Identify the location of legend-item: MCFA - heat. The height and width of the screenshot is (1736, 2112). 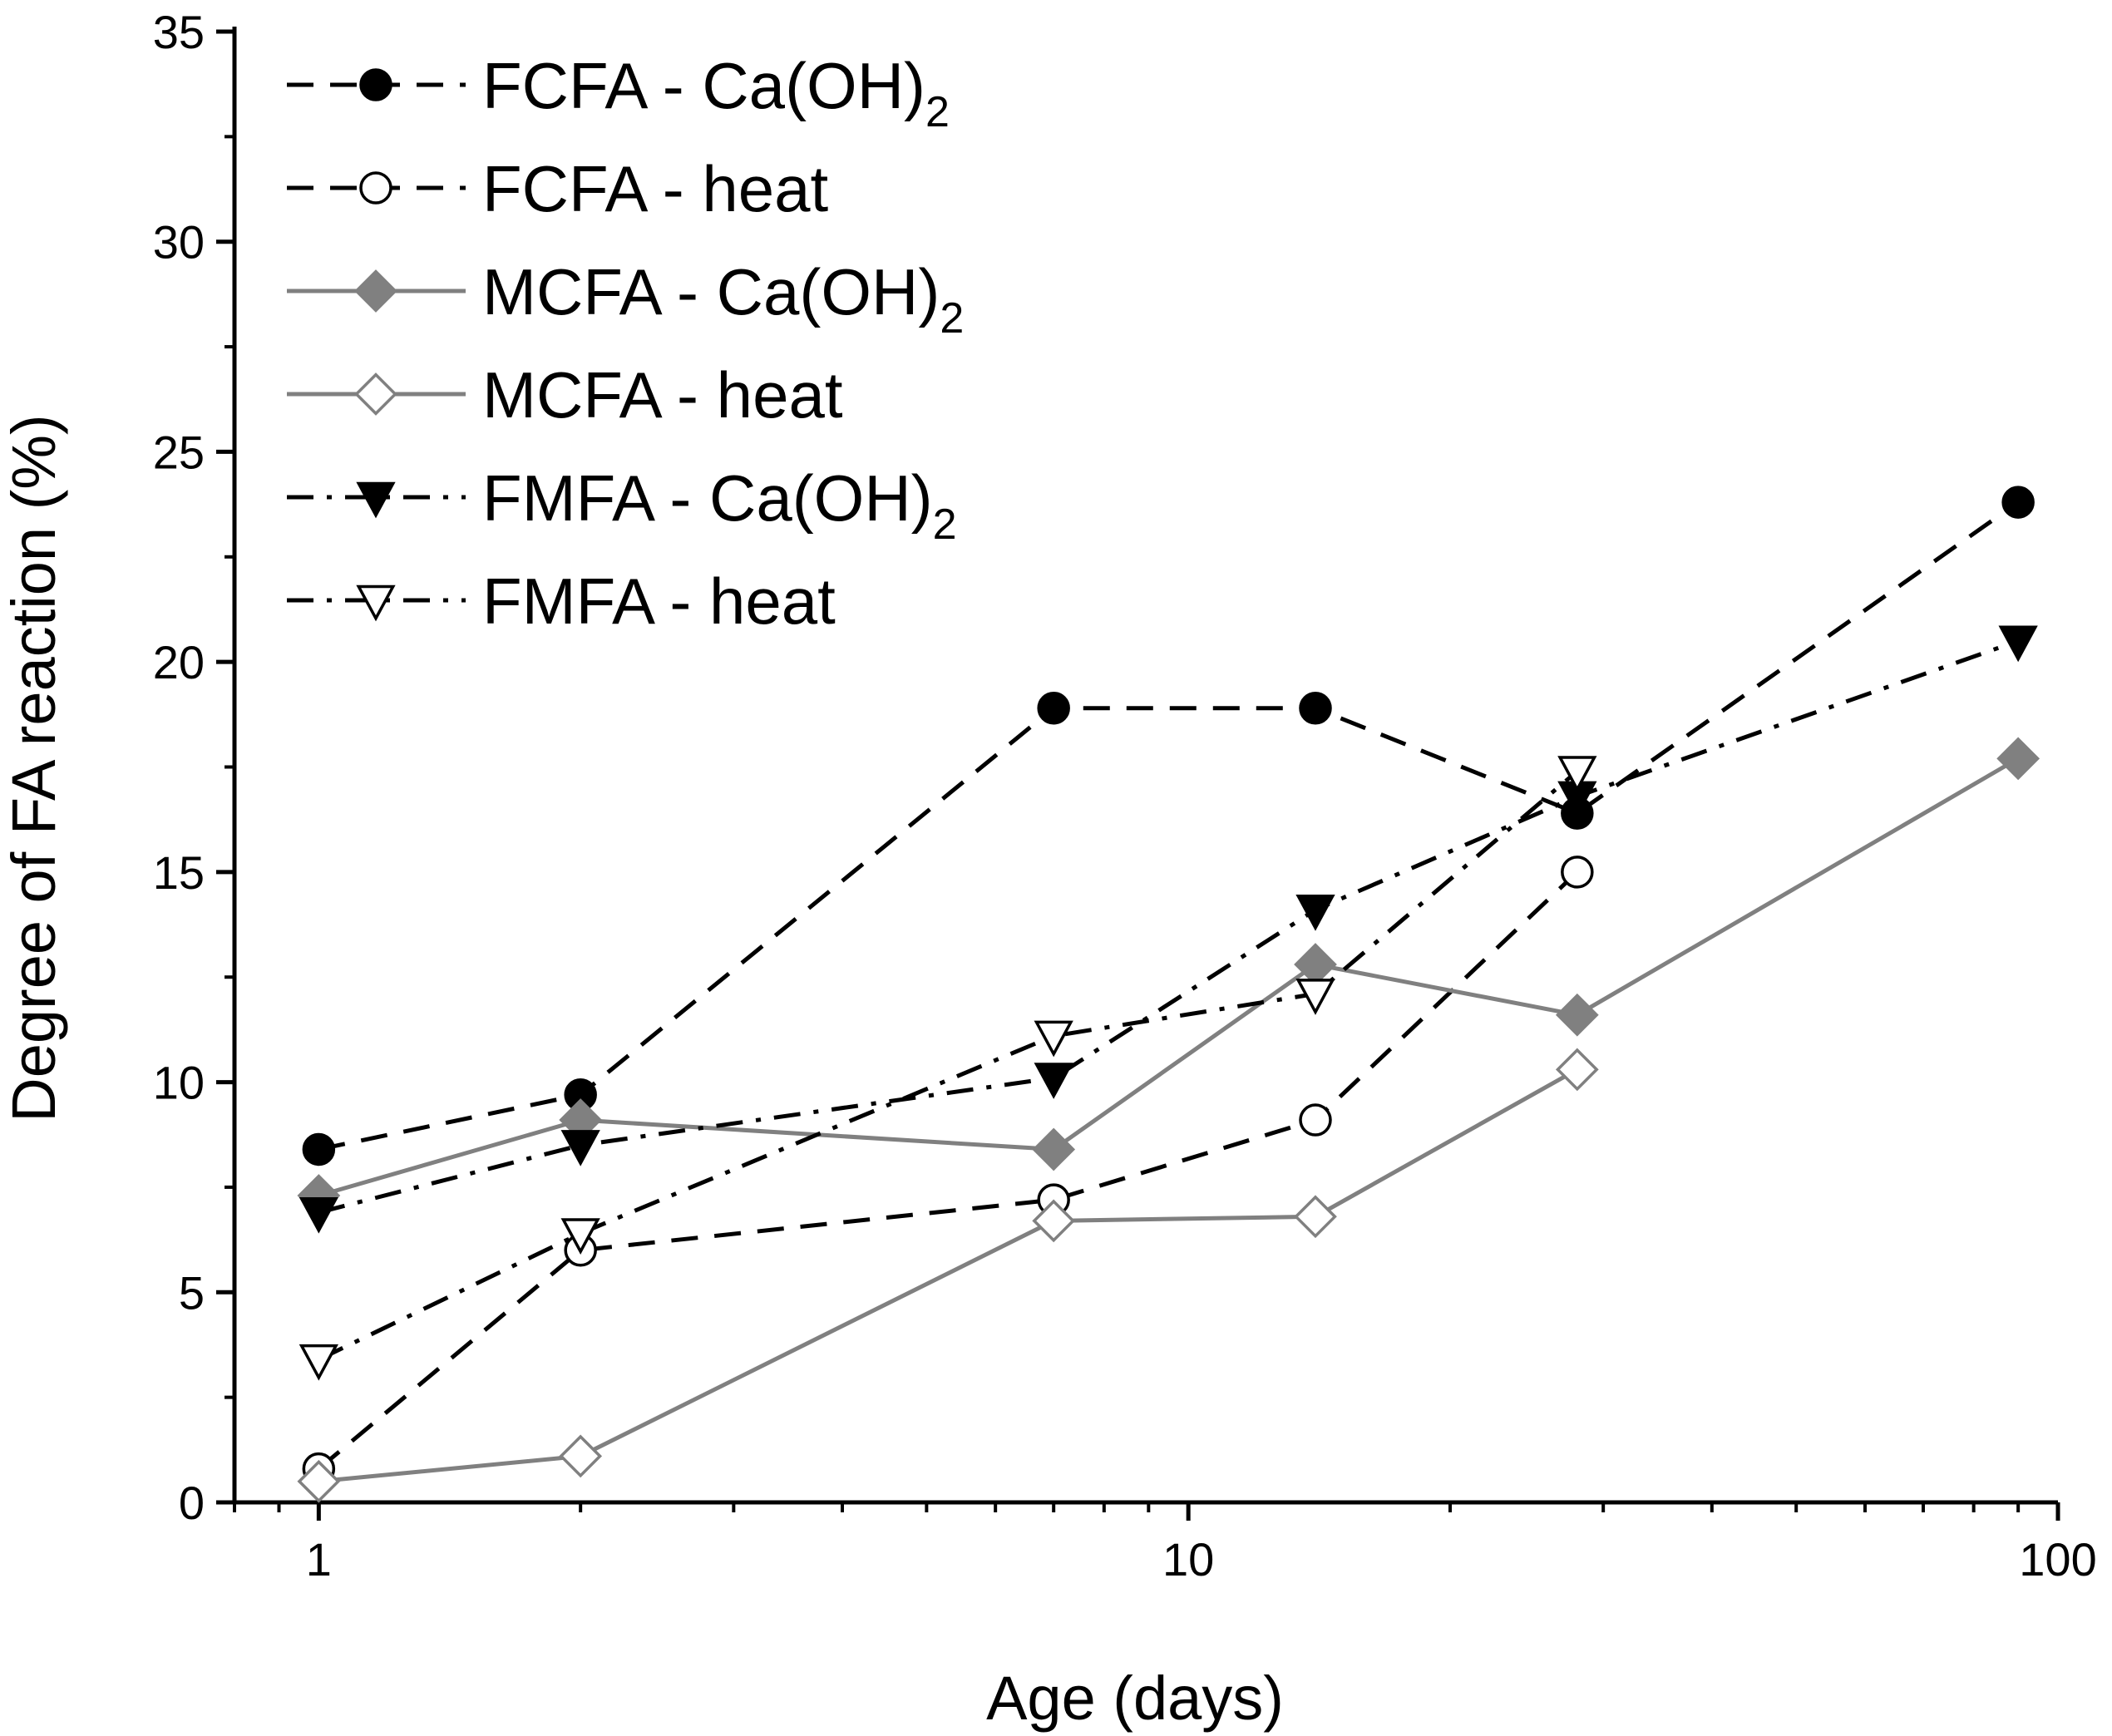
(565, 395).